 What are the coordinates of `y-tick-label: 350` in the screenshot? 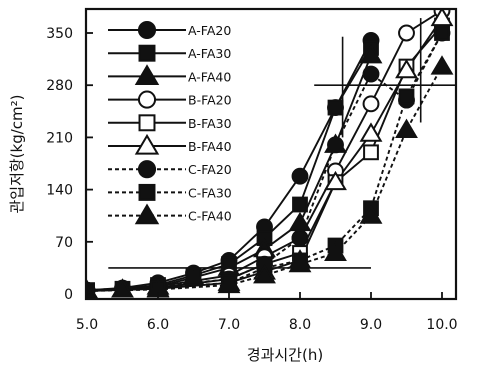 It's located at (59, 34).